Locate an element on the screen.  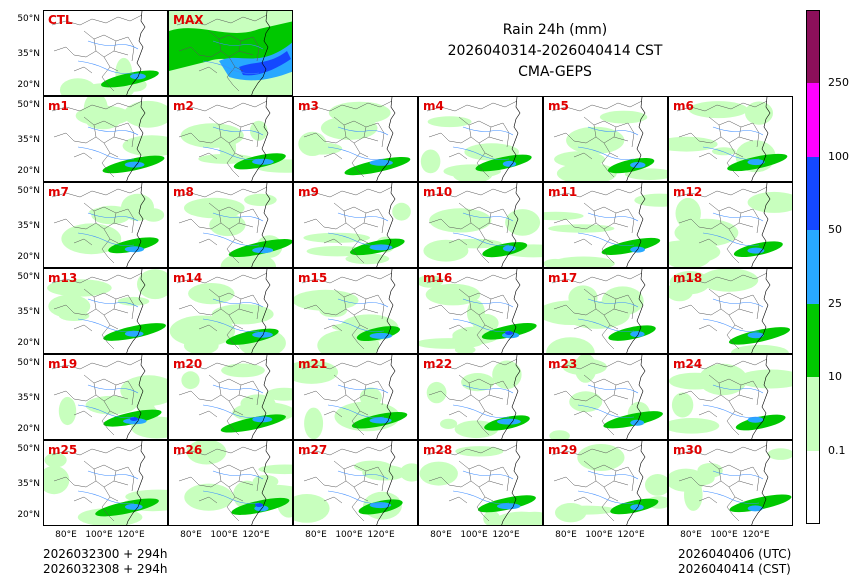
map-panel-m24: m24 is located at coordinates (730, 397).